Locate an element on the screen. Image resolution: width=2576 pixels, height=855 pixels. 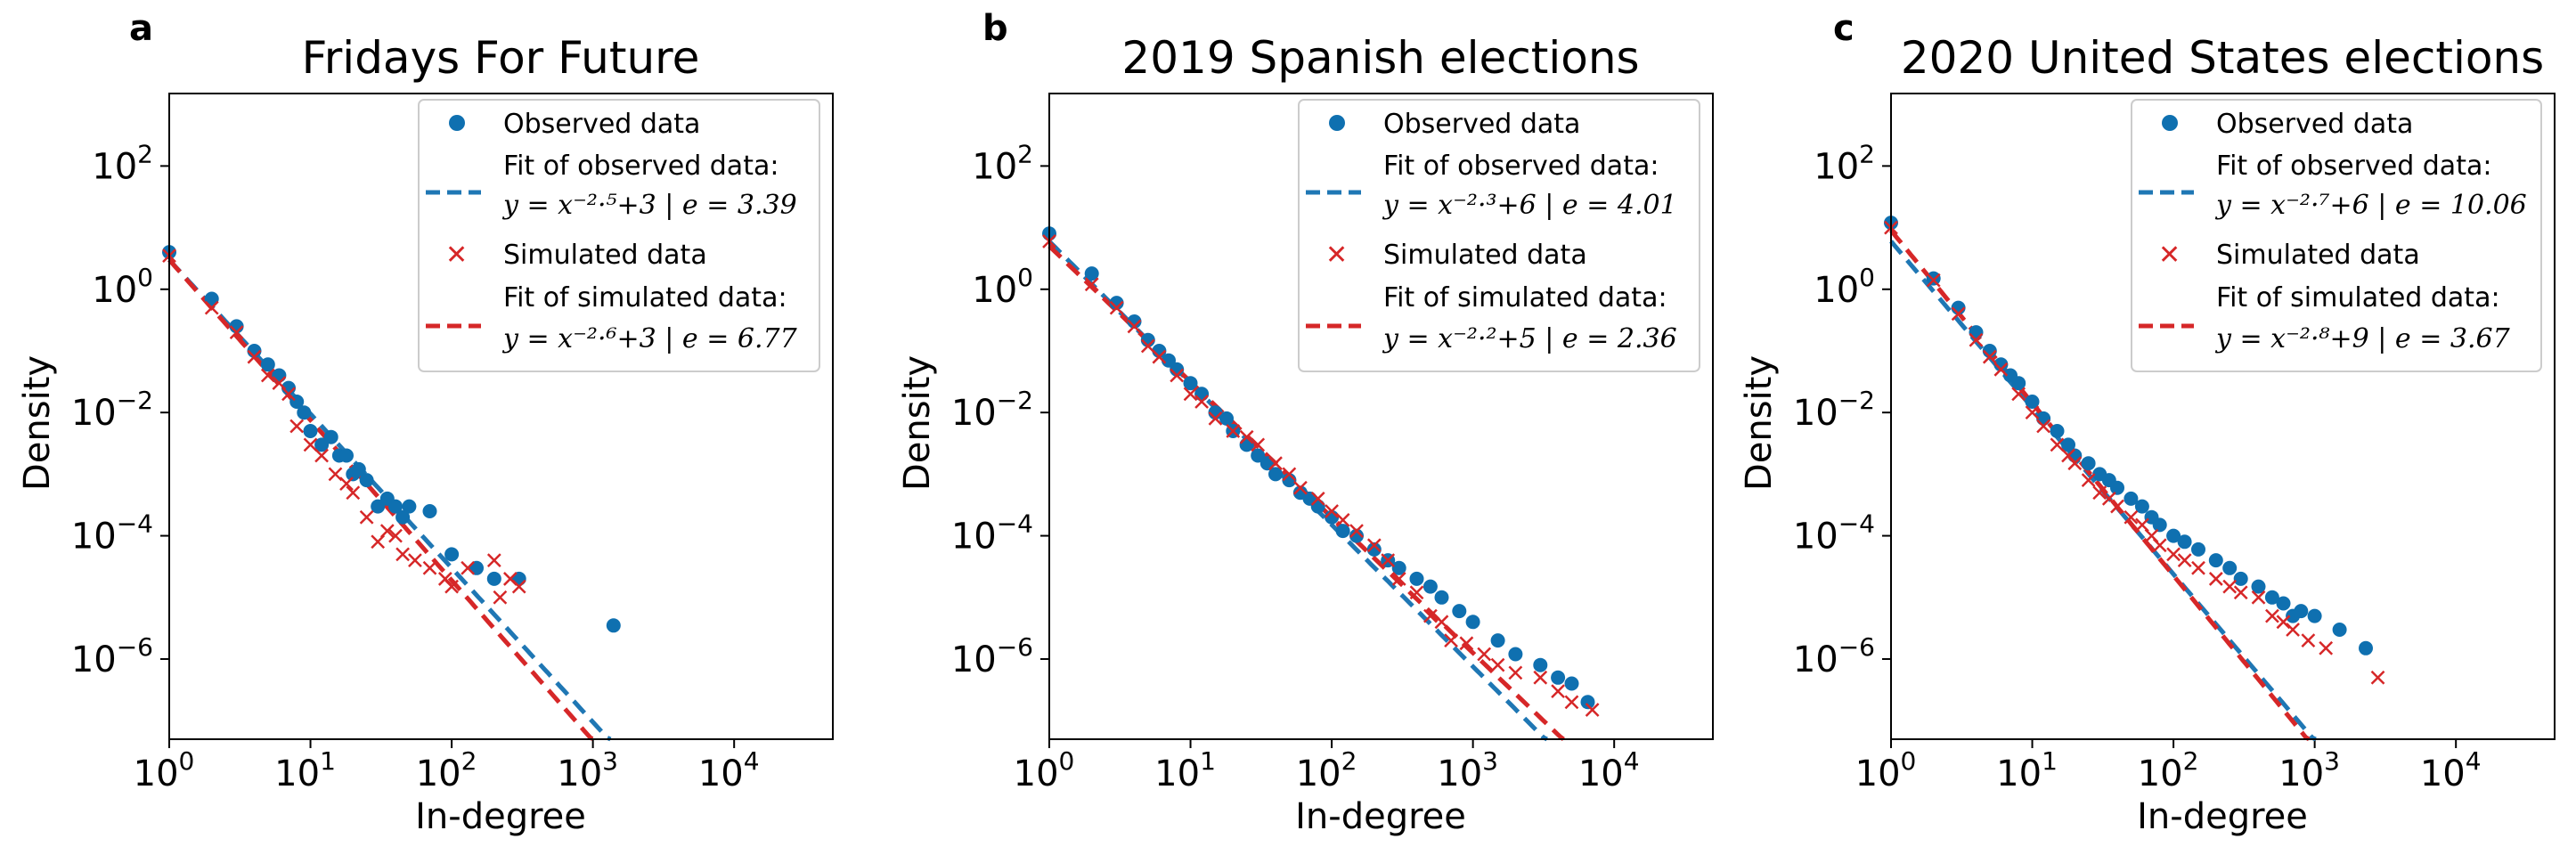
legend-observed-fit-eq: y = x⁻²·⁵+3 | e = 3.39 is located at coordinates (649, 205).